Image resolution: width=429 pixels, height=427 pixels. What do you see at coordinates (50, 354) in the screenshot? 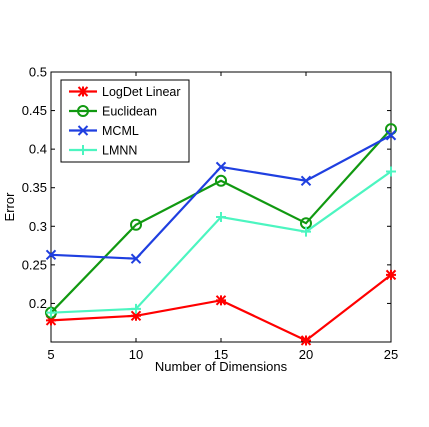
I see `x-tick-label: 5` at bounding box center [50, 354].